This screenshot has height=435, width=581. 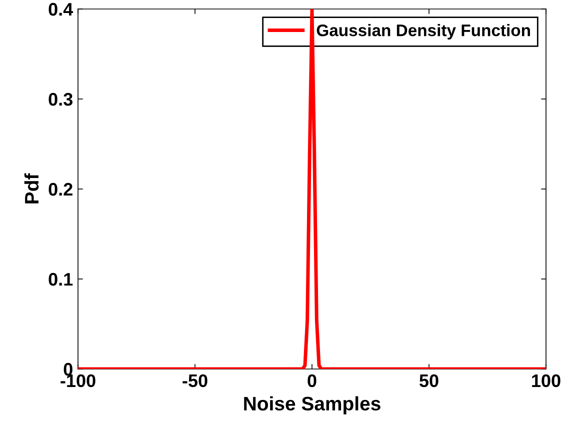 What do you see at coordinates (68, 369) in the screenshot?
I see `y-tick-label: 0` at bounding box center [68, 369].